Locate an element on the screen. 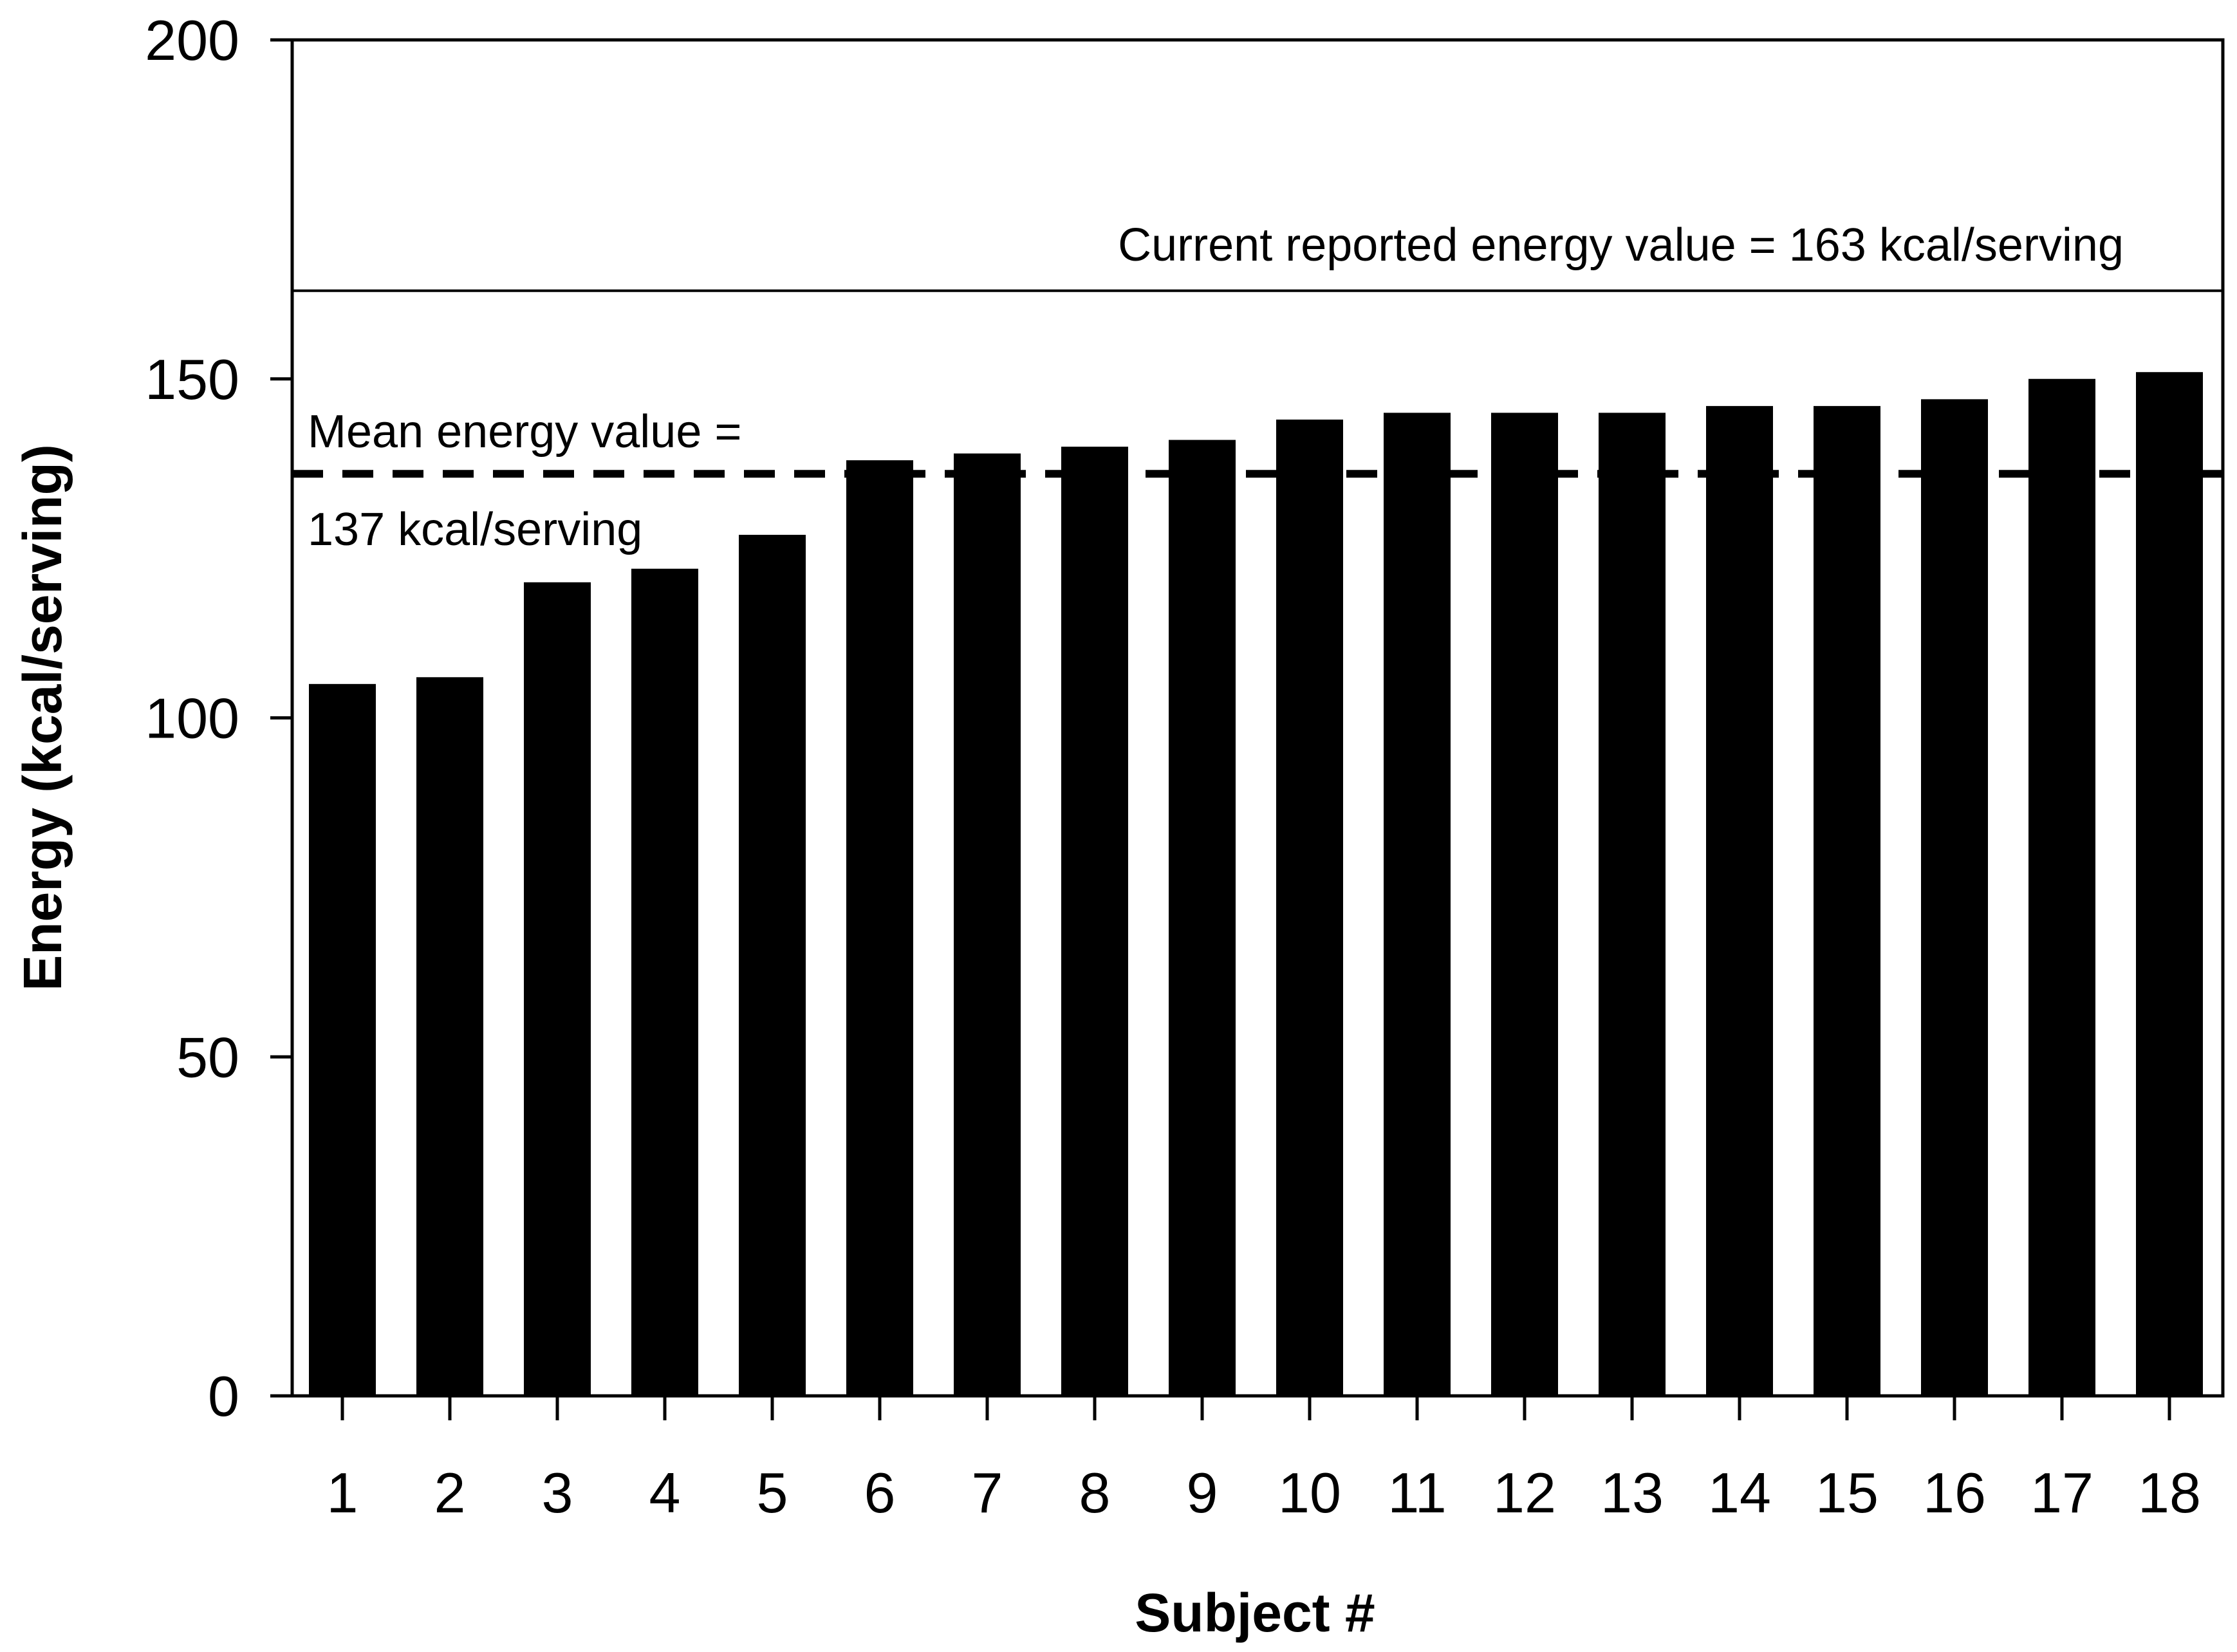  x-tick-label: 13 is located at coordinates (1632, 1493).